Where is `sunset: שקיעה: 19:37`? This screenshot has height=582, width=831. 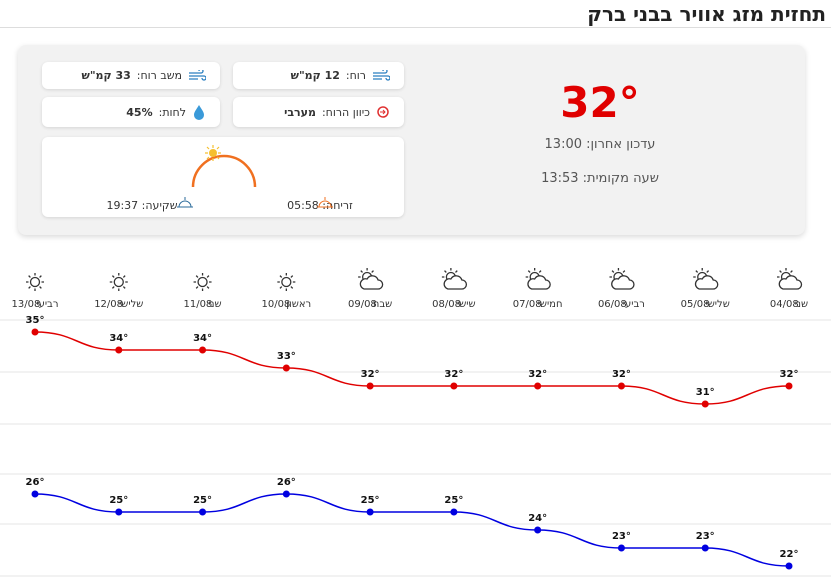
sunset: שקיעה: 19:37 is located at coordinates (141, 205).